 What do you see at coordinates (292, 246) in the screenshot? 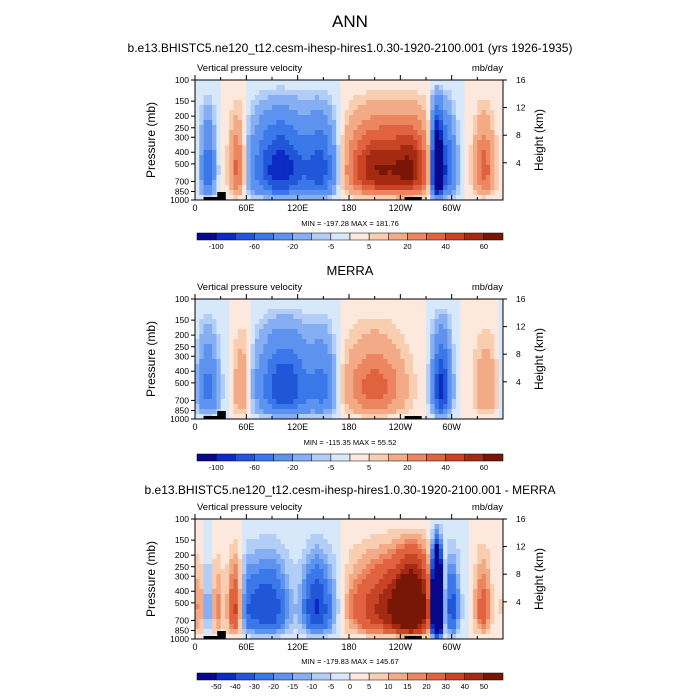
I see `colorbar-label: -20` at bounding box center [292, 246].